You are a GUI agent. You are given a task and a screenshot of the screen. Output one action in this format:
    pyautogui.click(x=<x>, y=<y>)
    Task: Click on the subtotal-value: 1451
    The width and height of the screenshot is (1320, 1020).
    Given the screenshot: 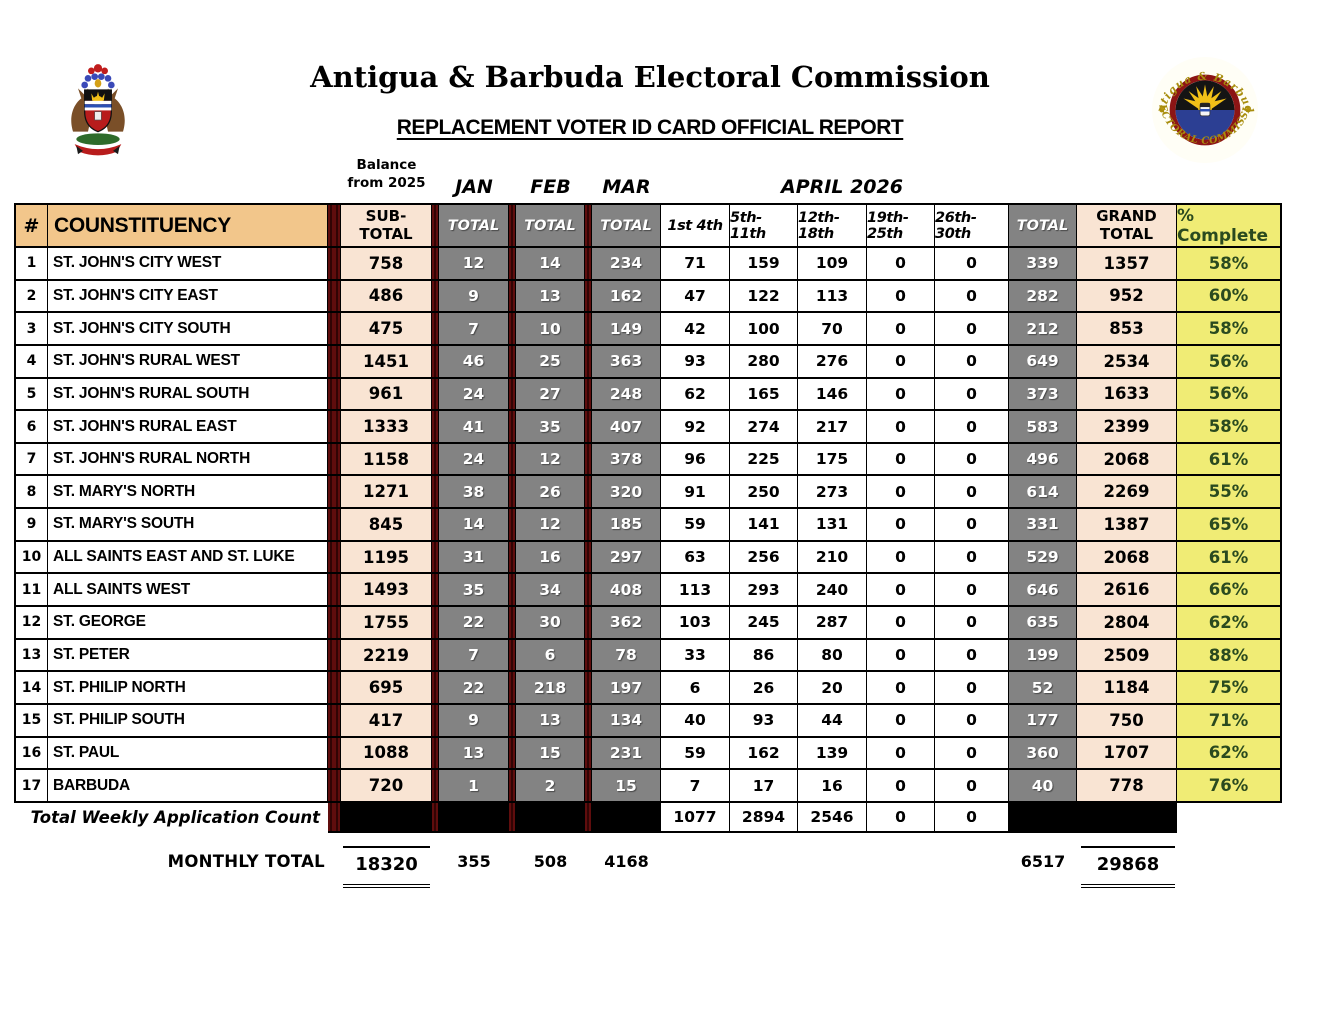 What is the action you would take?
    pyautogui.click(x=386, y=362)
    